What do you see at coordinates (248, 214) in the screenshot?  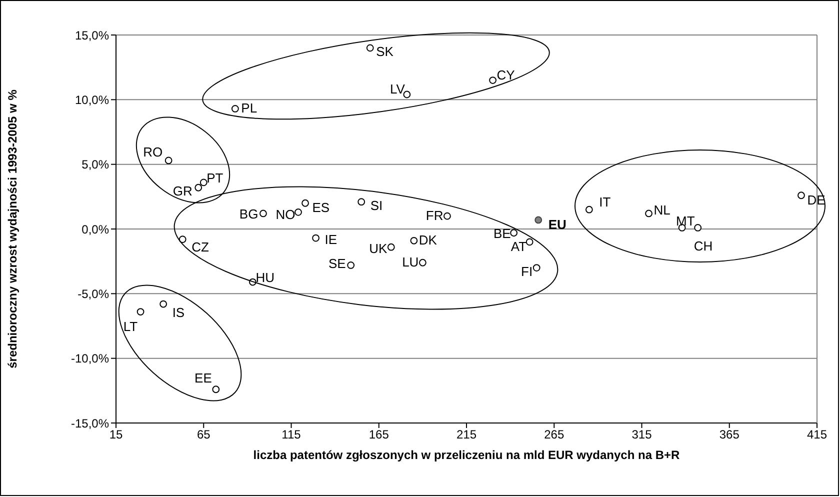 I see `annotation: BG` at bounding box center [248, 214].